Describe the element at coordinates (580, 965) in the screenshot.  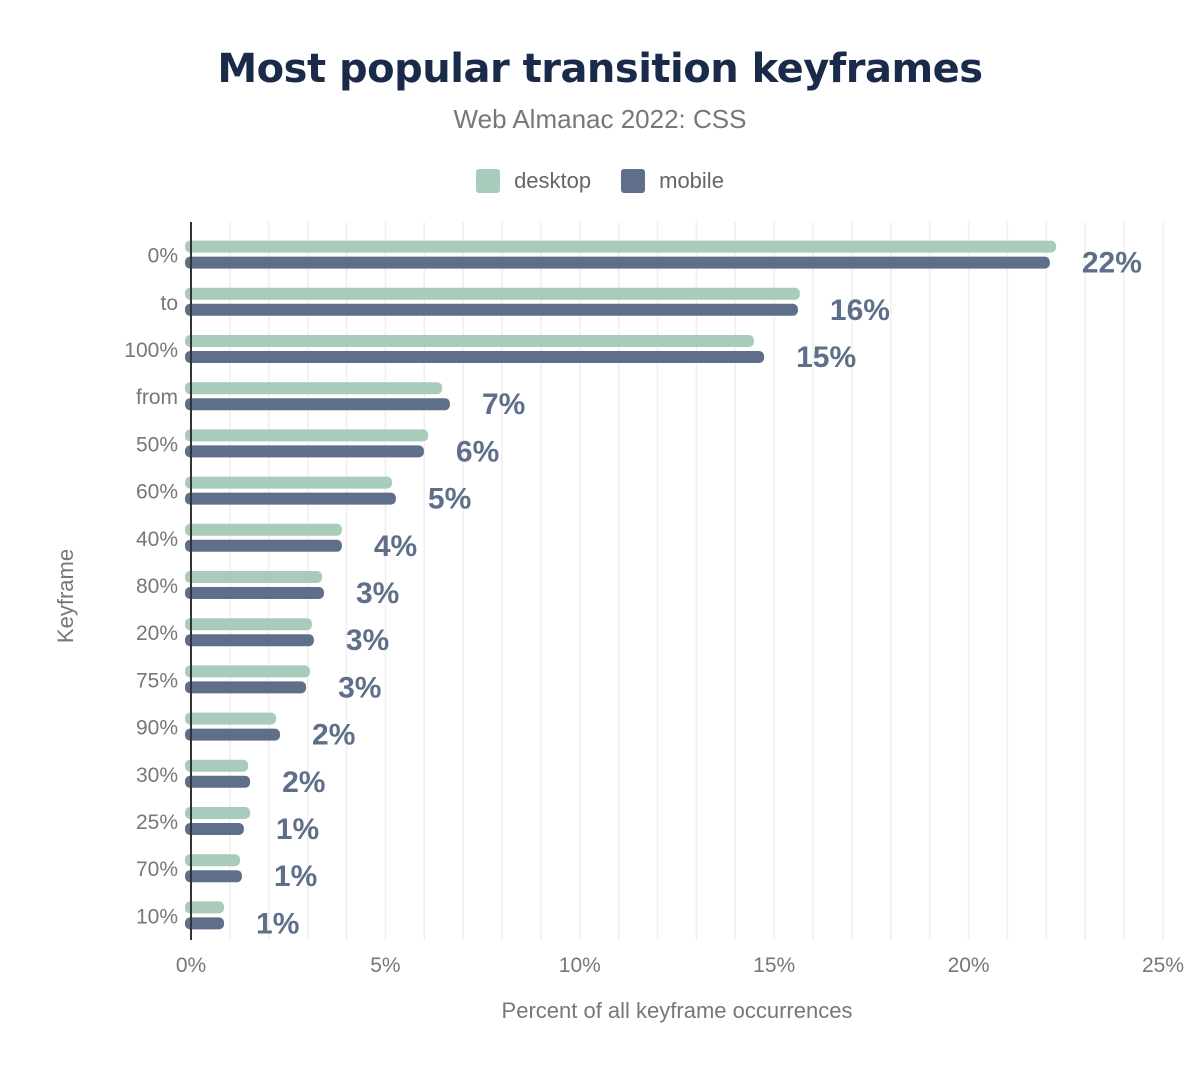
I see `x-tick-label: 10%` at that location.